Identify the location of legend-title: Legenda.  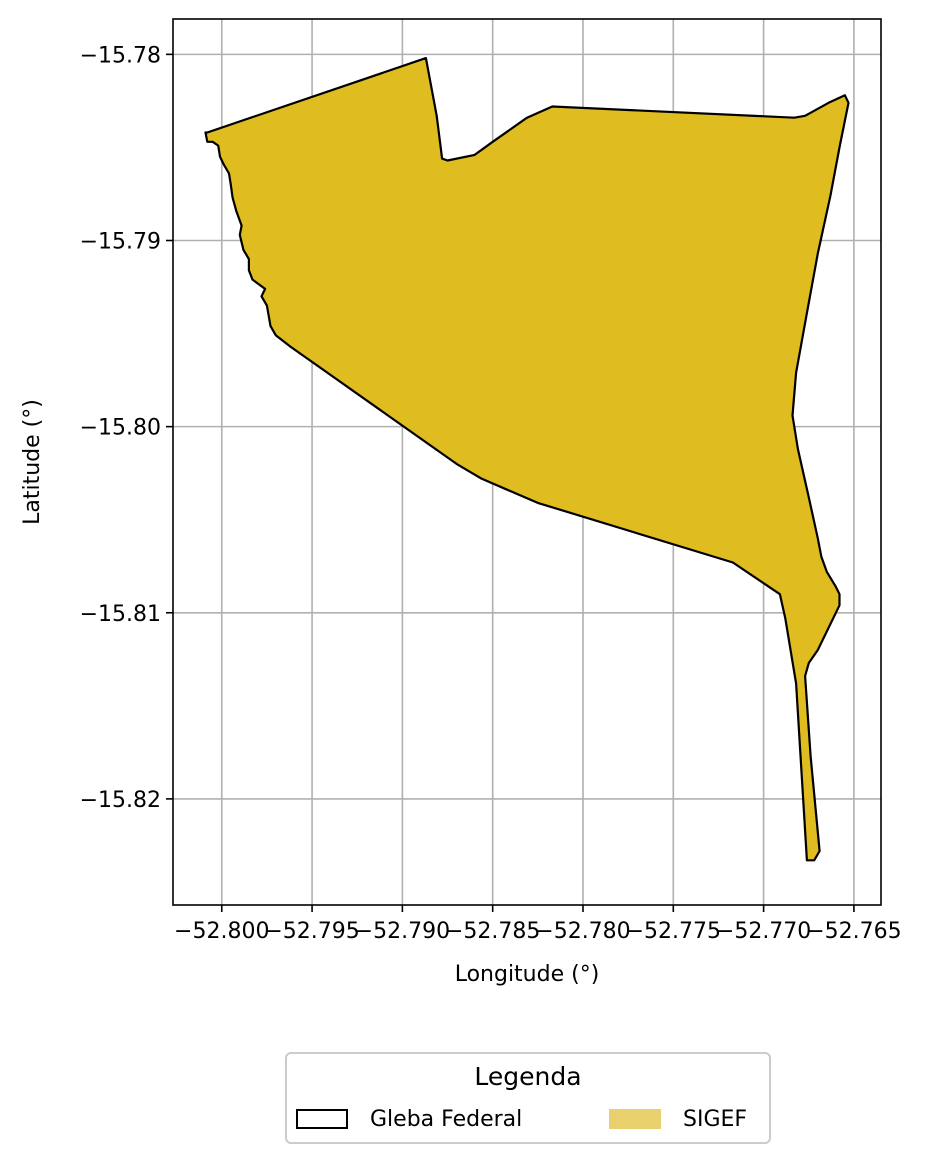
(528, 1076).